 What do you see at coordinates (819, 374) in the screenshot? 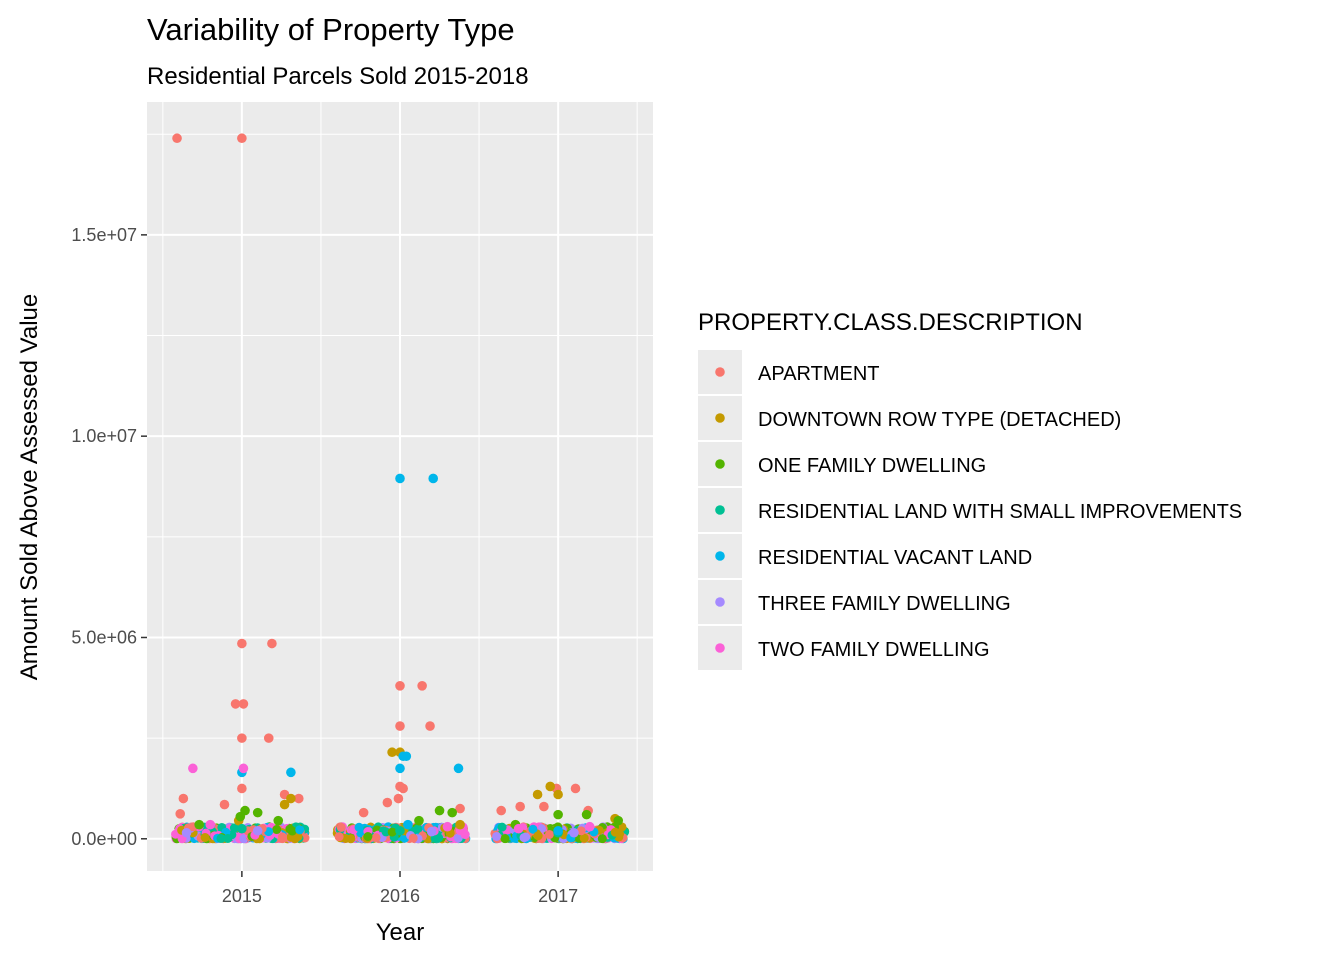
I see `legend-label: APARTMENT` at bounding box center [819, 374].